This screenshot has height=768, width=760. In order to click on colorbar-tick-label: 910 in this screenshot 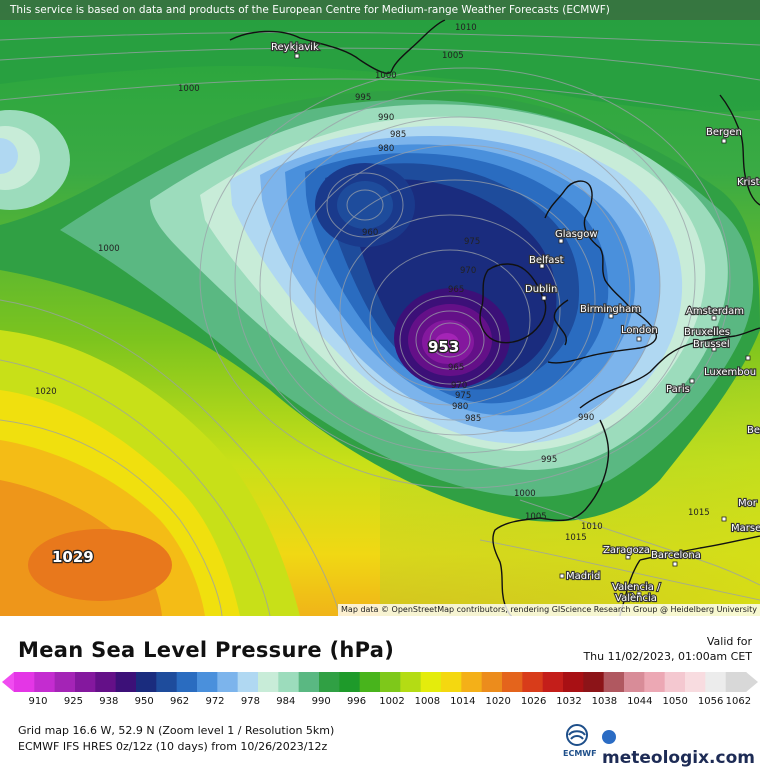, I will do `click(38, 701)`.